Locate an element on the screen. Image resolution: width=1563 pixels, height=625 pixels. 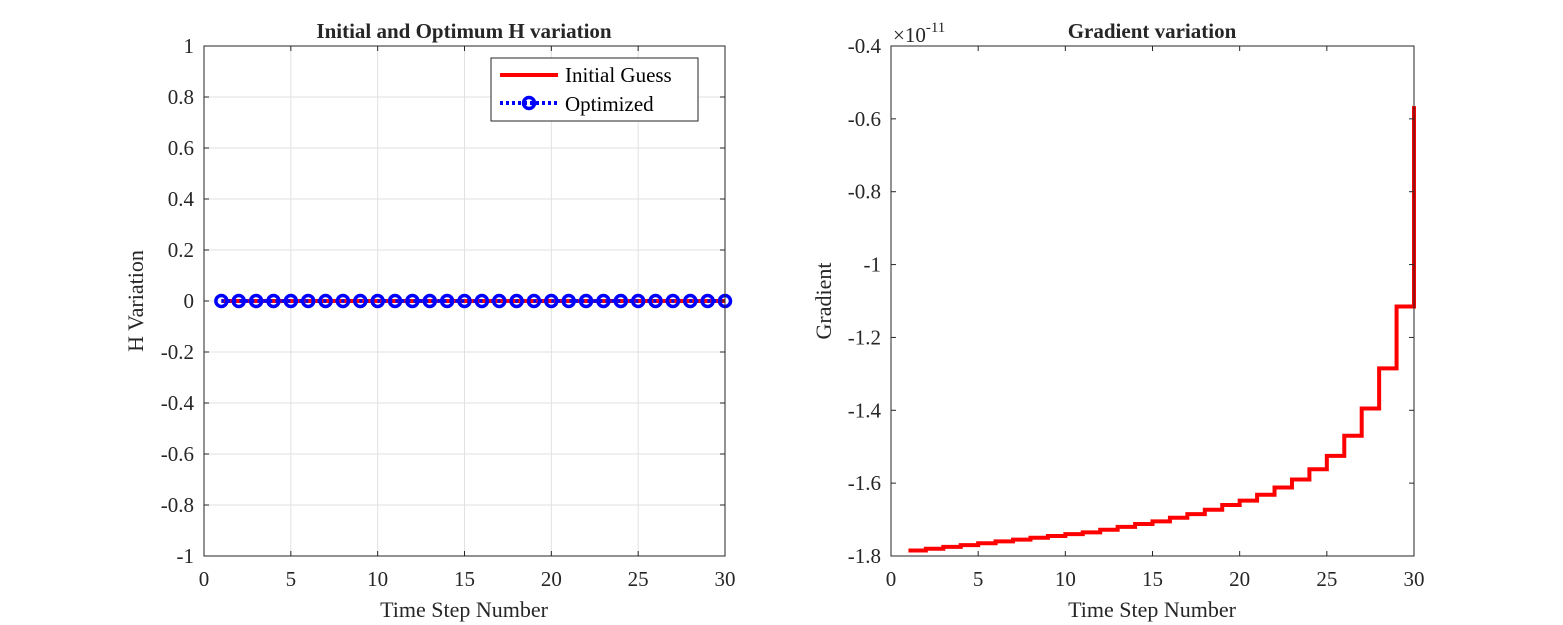
exponent-power: -11 is located at coordinates (935, 28).